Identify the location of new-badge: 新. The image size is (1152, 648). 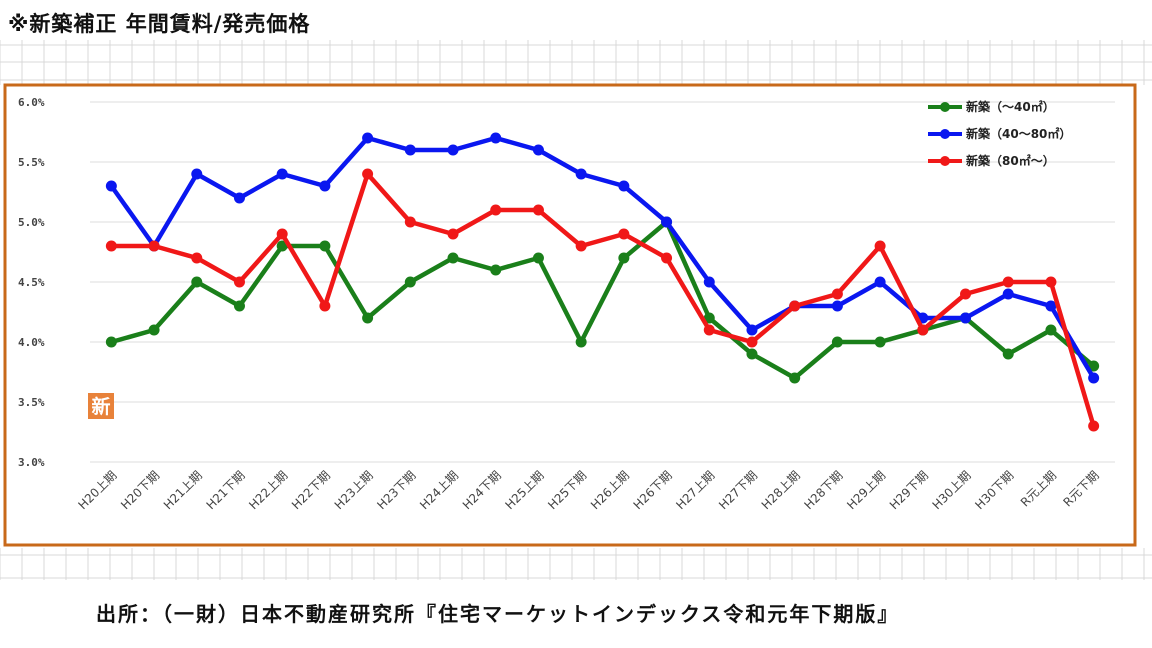
(101, 406).